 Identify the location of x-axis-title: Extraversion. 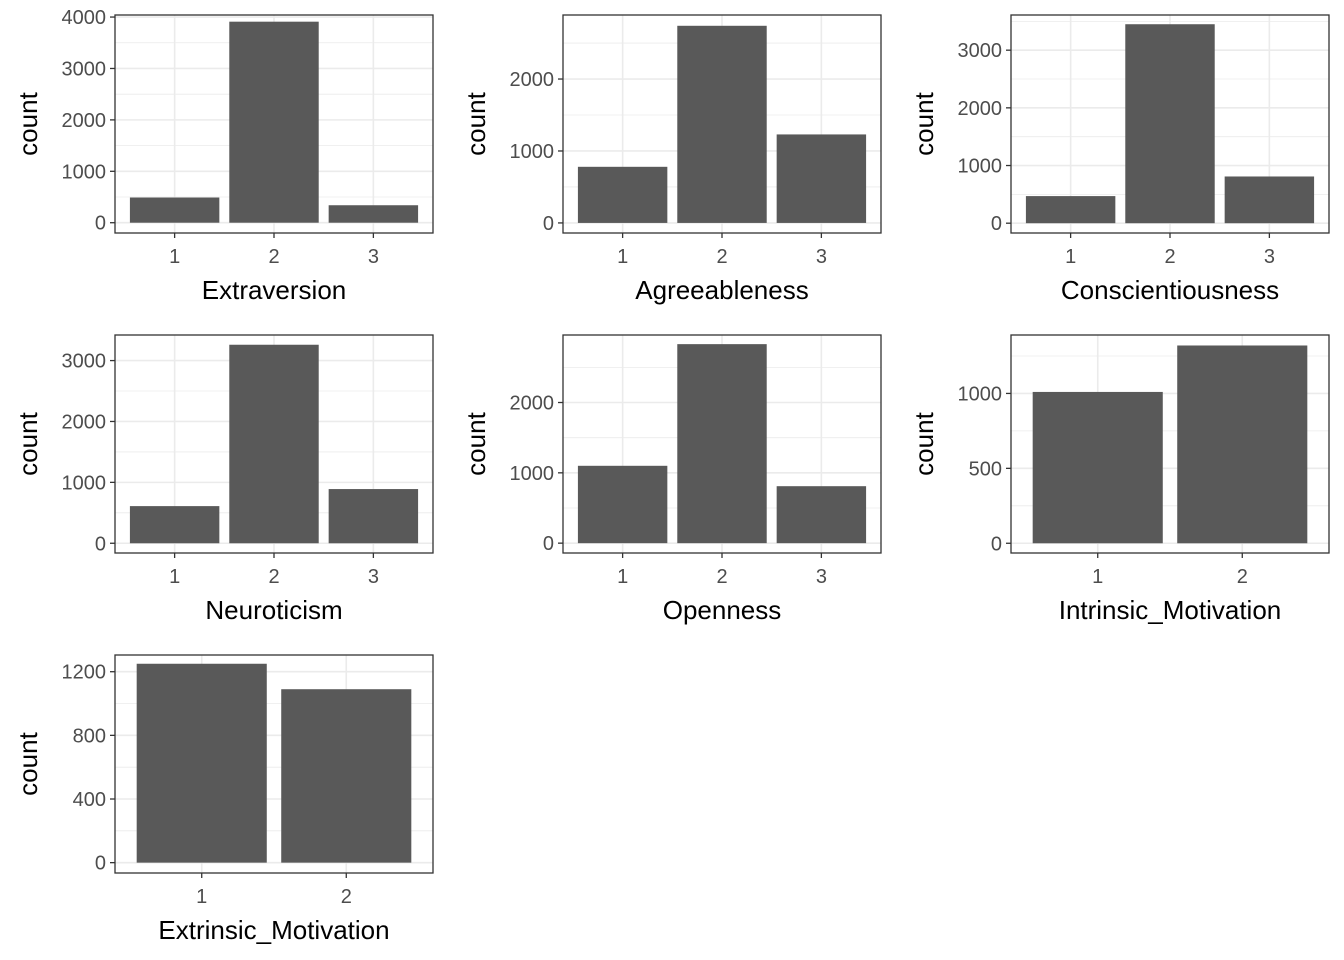
(274, 290).